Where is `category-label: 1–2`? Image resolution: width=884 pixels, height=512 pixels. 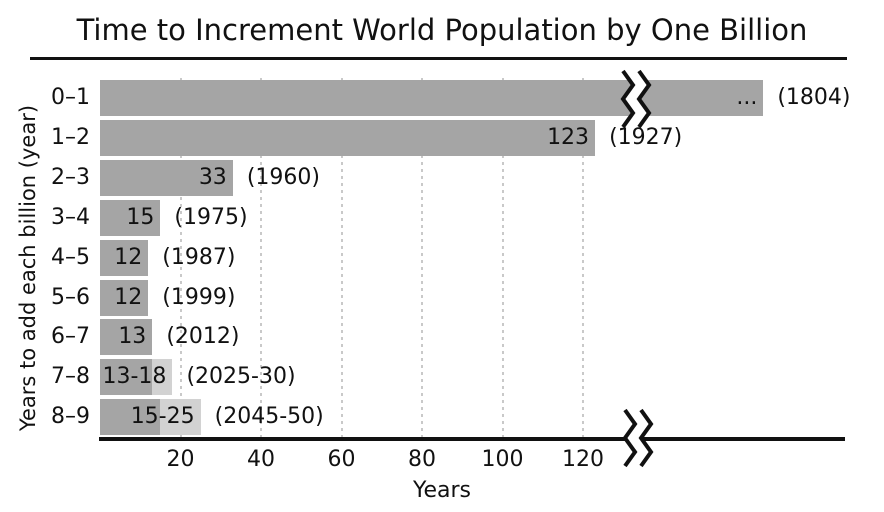 category-label: 1–2 is located at coordinates (70, 137).